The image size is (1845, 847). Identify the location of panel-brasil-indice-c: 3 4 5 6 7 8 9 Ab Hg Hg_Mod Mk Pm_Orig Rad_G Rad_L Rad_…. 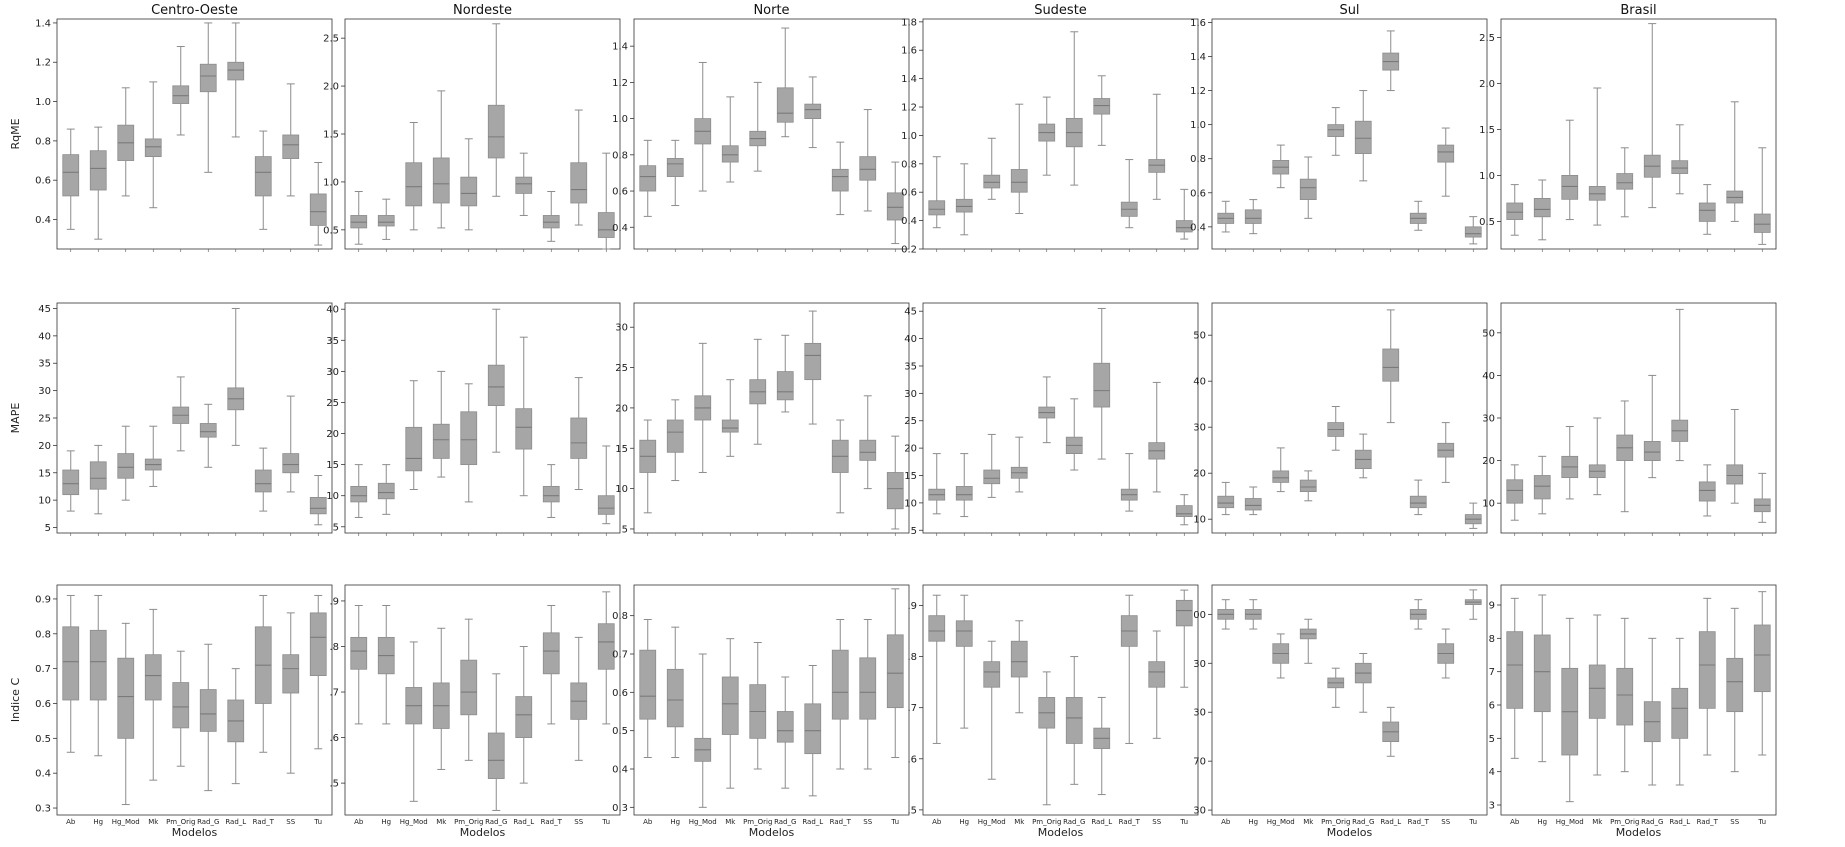
(1633, 711).